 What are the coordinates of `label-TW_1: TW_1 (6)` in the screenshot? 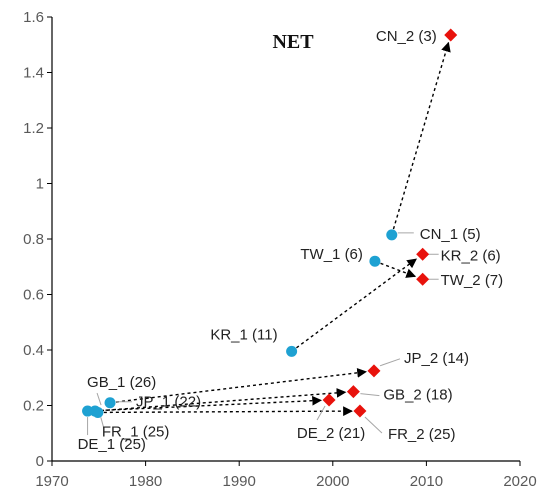 It's located at (331, 254).